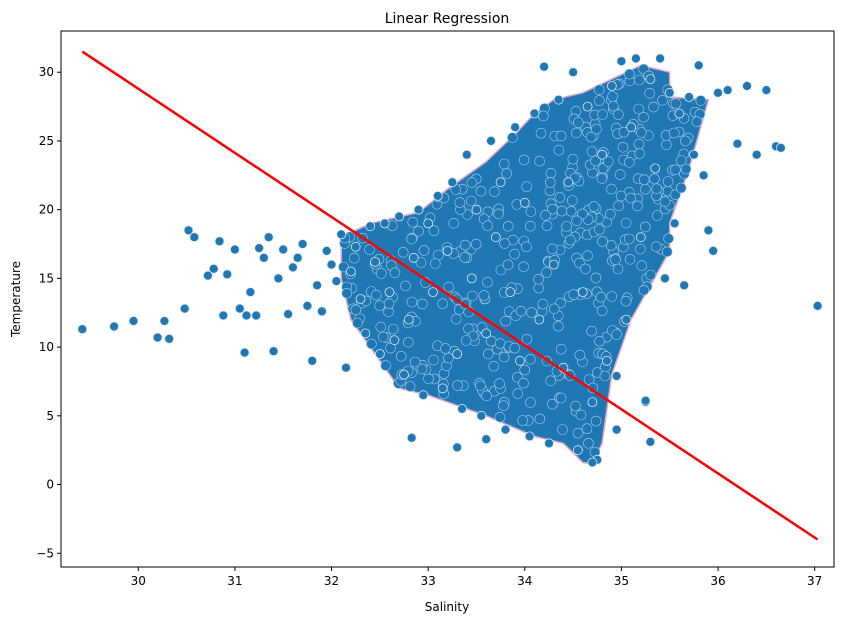 The width and height of the screenshot is (844, 624). Describe the element at coordinates (50, 485) in the screenshot. I see `y-tick-label: 0` at that location.